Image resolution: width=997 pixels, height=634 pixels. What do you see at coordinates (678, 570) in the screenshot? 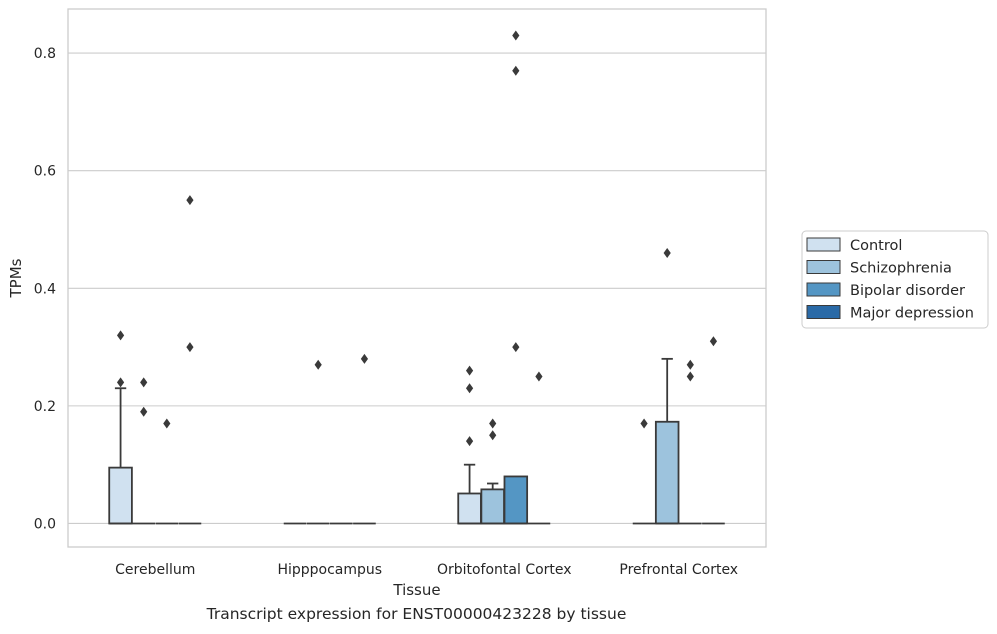
I see `x-tick-label: Prefrontal Cortex` at bounding box center [678, 570].